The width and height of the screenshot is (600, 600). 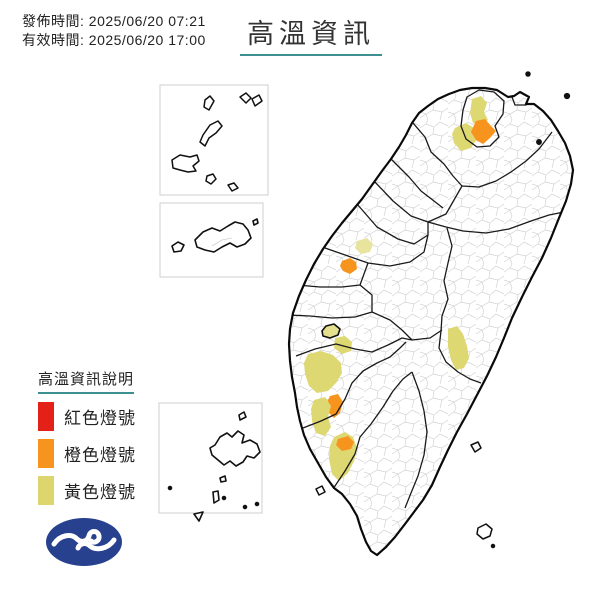 What do you see at coordinates (528, 74) in the screenshot?
I see `pengjia-islet` at bounding box center [528, 74].